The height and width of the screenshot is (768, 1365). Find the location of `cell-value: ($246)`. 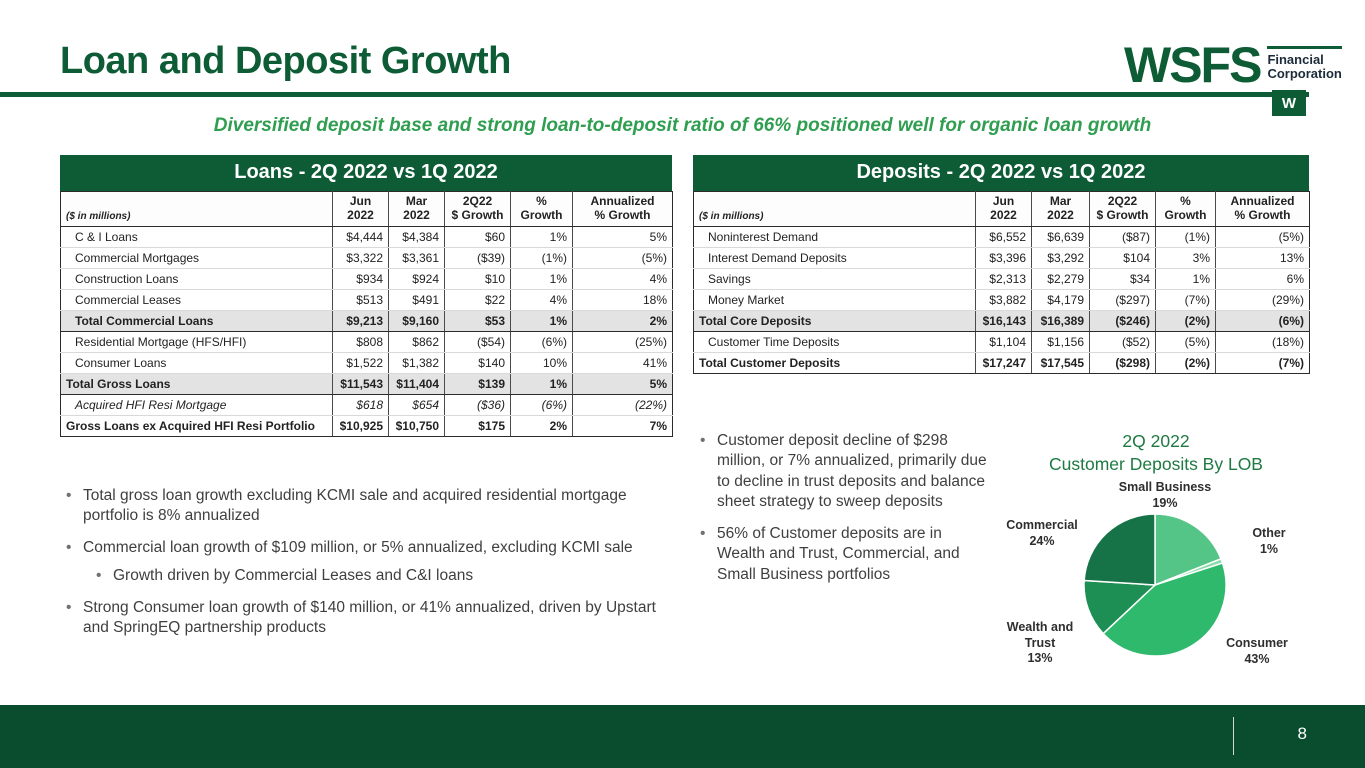

cell-value: ($246) is located at coordinates (1122, 320).